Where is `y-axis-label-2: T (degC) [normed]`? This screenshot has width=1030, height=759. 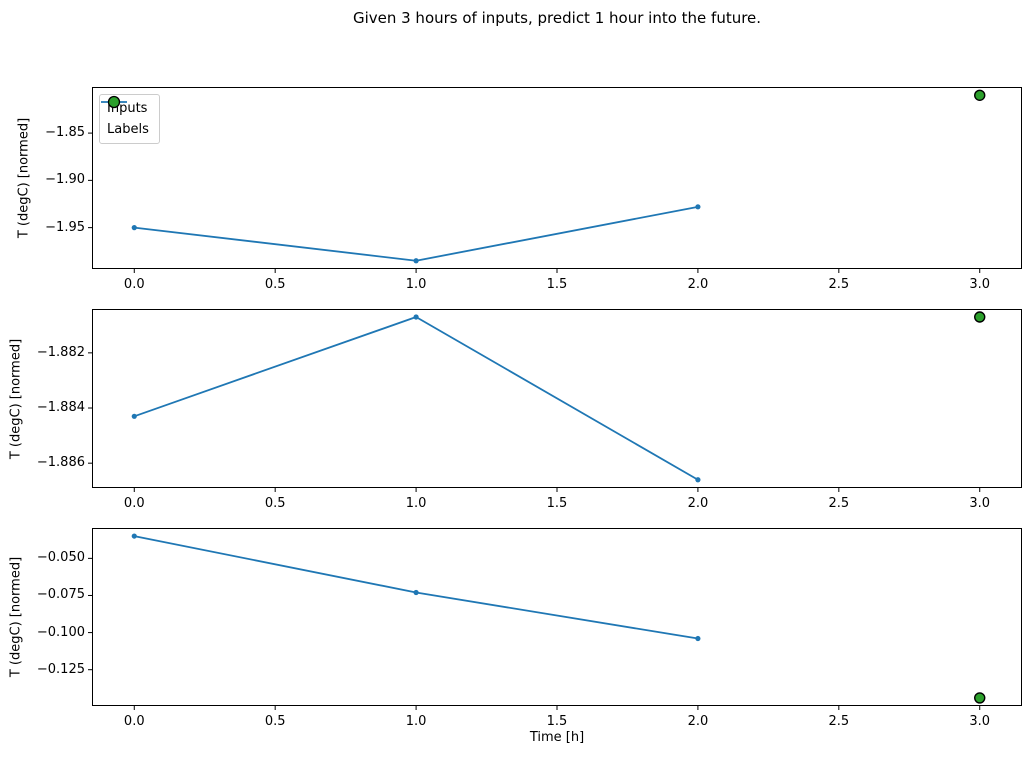 y-axis-label-2: T (degC) [normed] is located at coordinates (16, 398).